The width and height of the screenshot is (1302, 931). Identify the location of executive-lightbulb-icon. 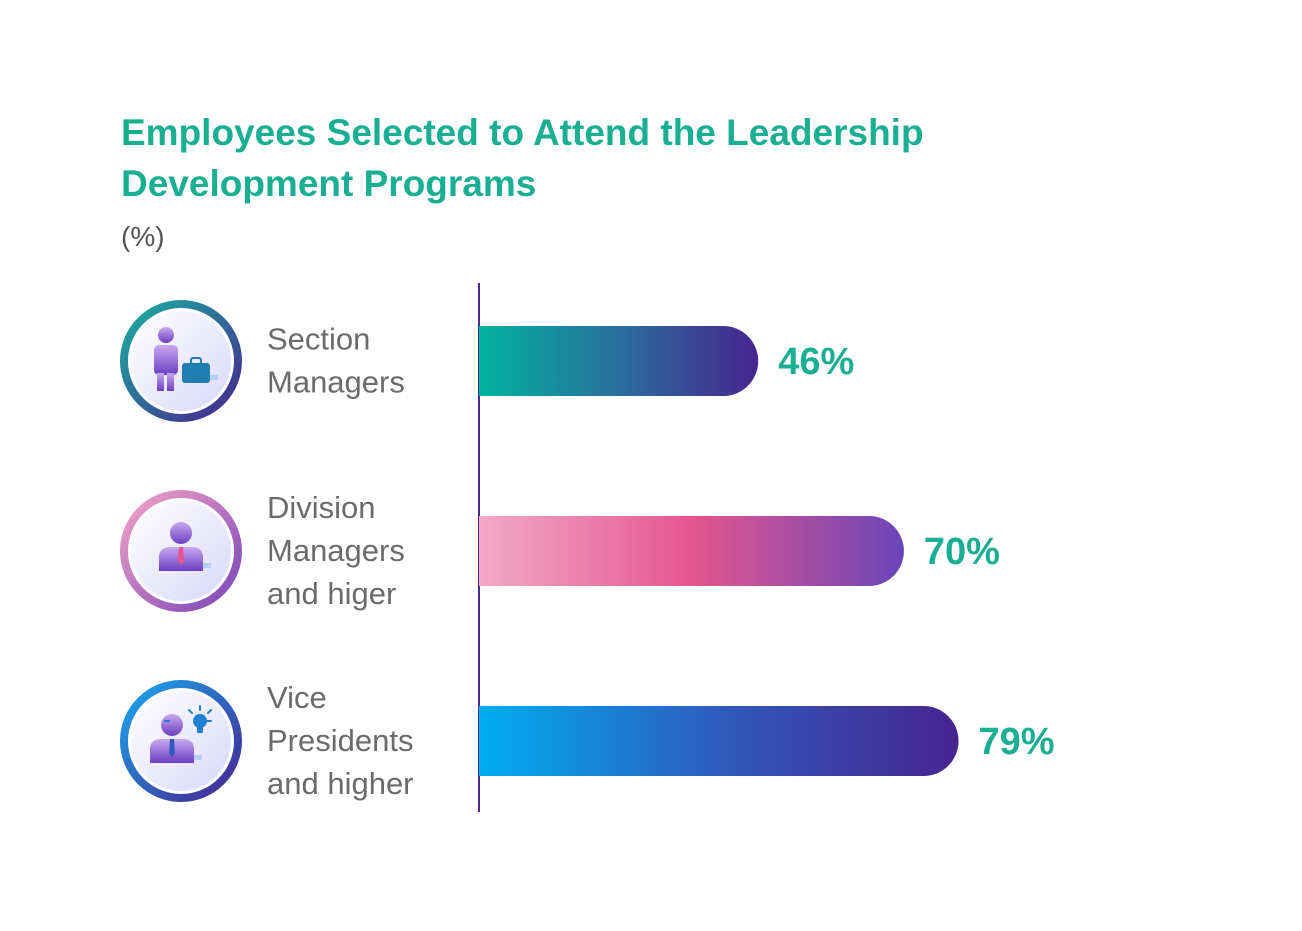
(181, 741).